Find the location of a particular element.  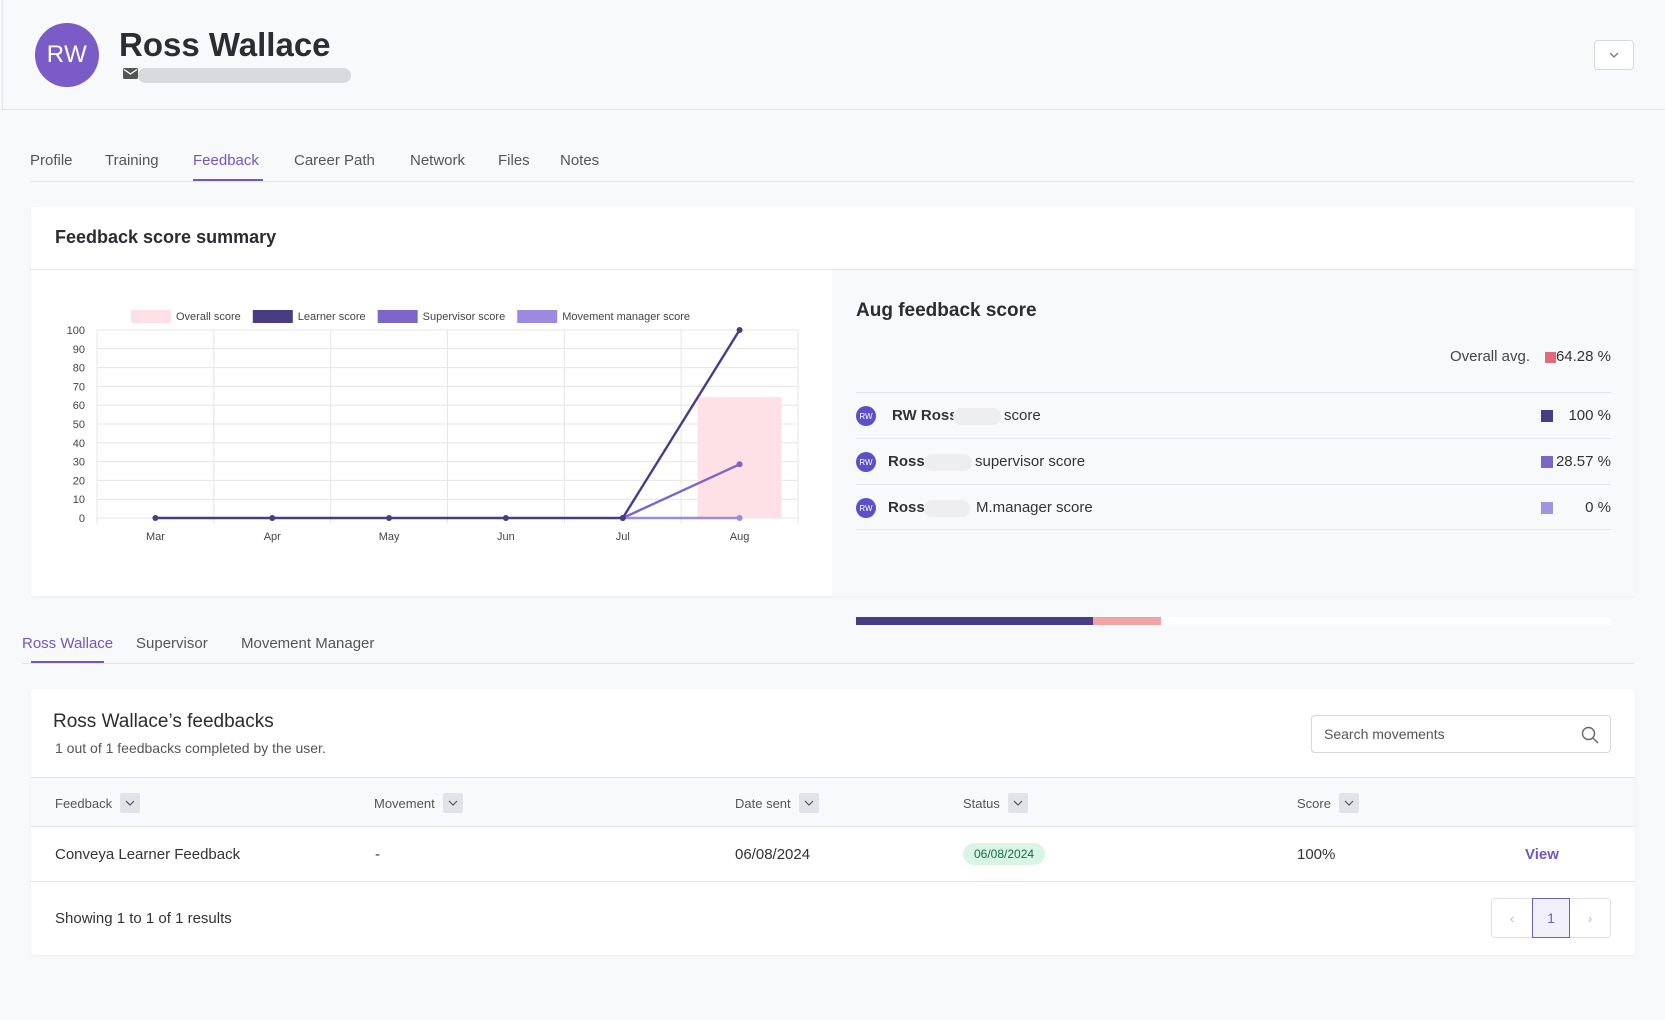

month-score-title: Aug feedback score is located at coordinates (946, 310).